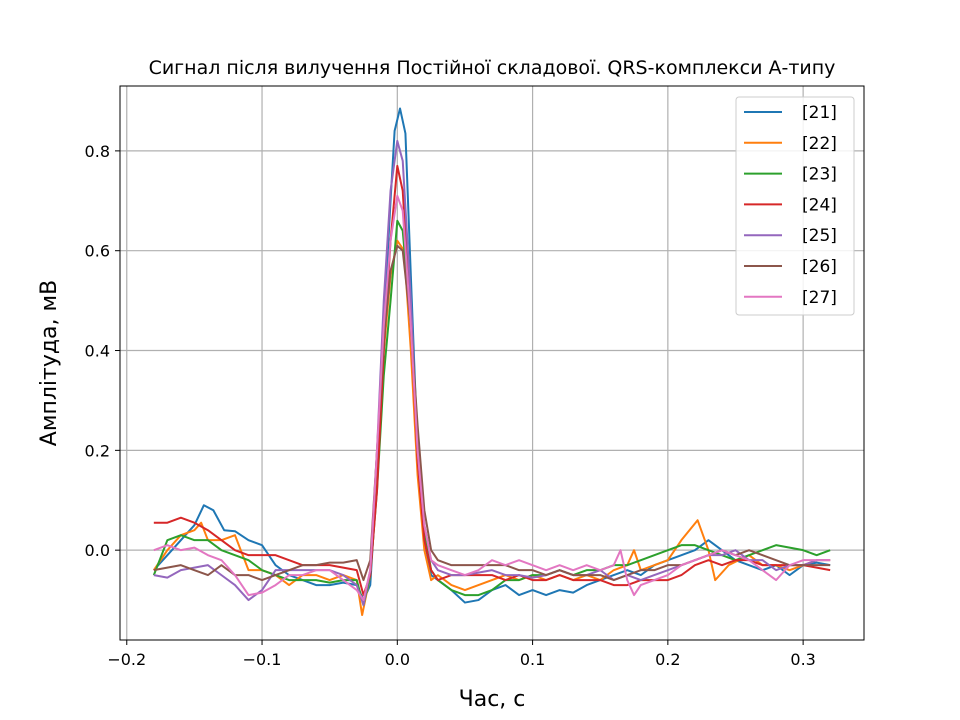  Describe the element at coordinates (97, 550) in the screenshot. I see `y-tick-label: 0.0` at that location.